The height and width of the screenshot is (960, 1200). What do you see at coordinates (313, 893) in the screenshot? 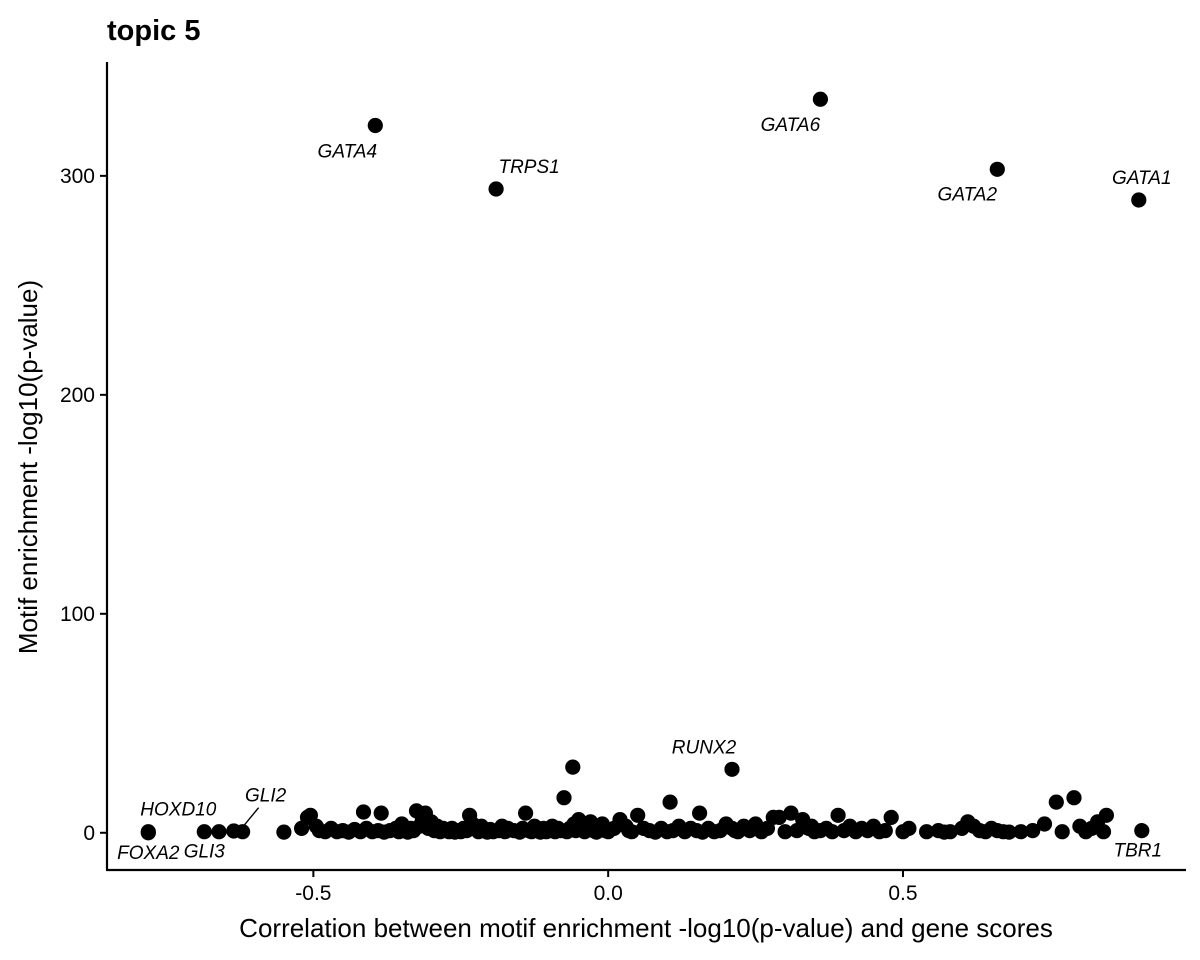
I see `x-tick-label: -0.5` at bounding box center [313, 893].